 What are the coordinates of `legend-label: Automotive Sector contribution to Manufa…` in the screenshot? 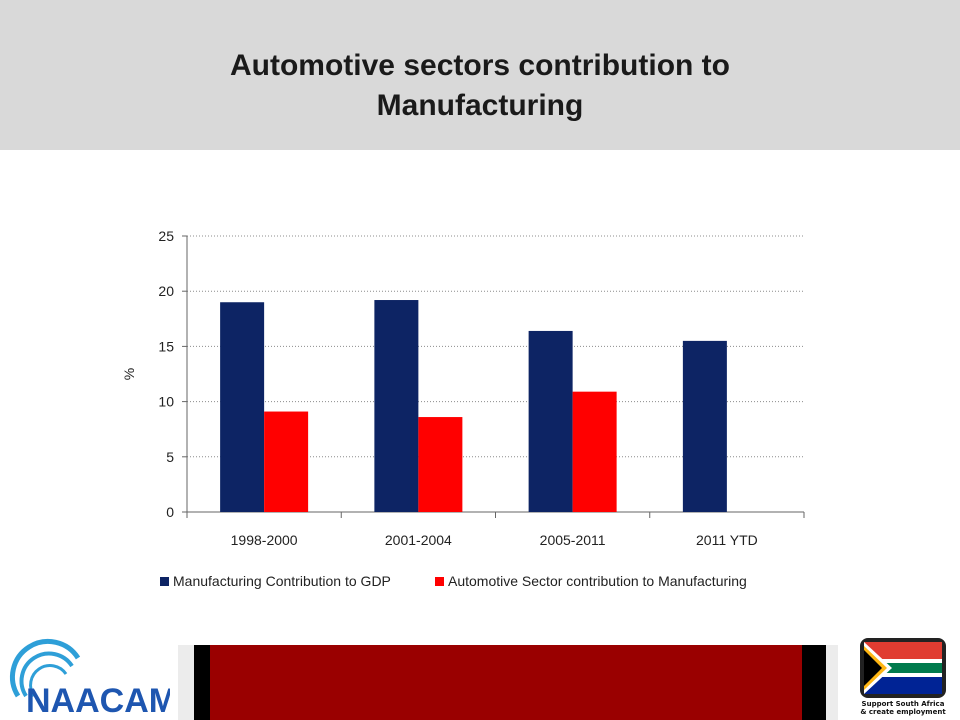 It's located at (597, 581).